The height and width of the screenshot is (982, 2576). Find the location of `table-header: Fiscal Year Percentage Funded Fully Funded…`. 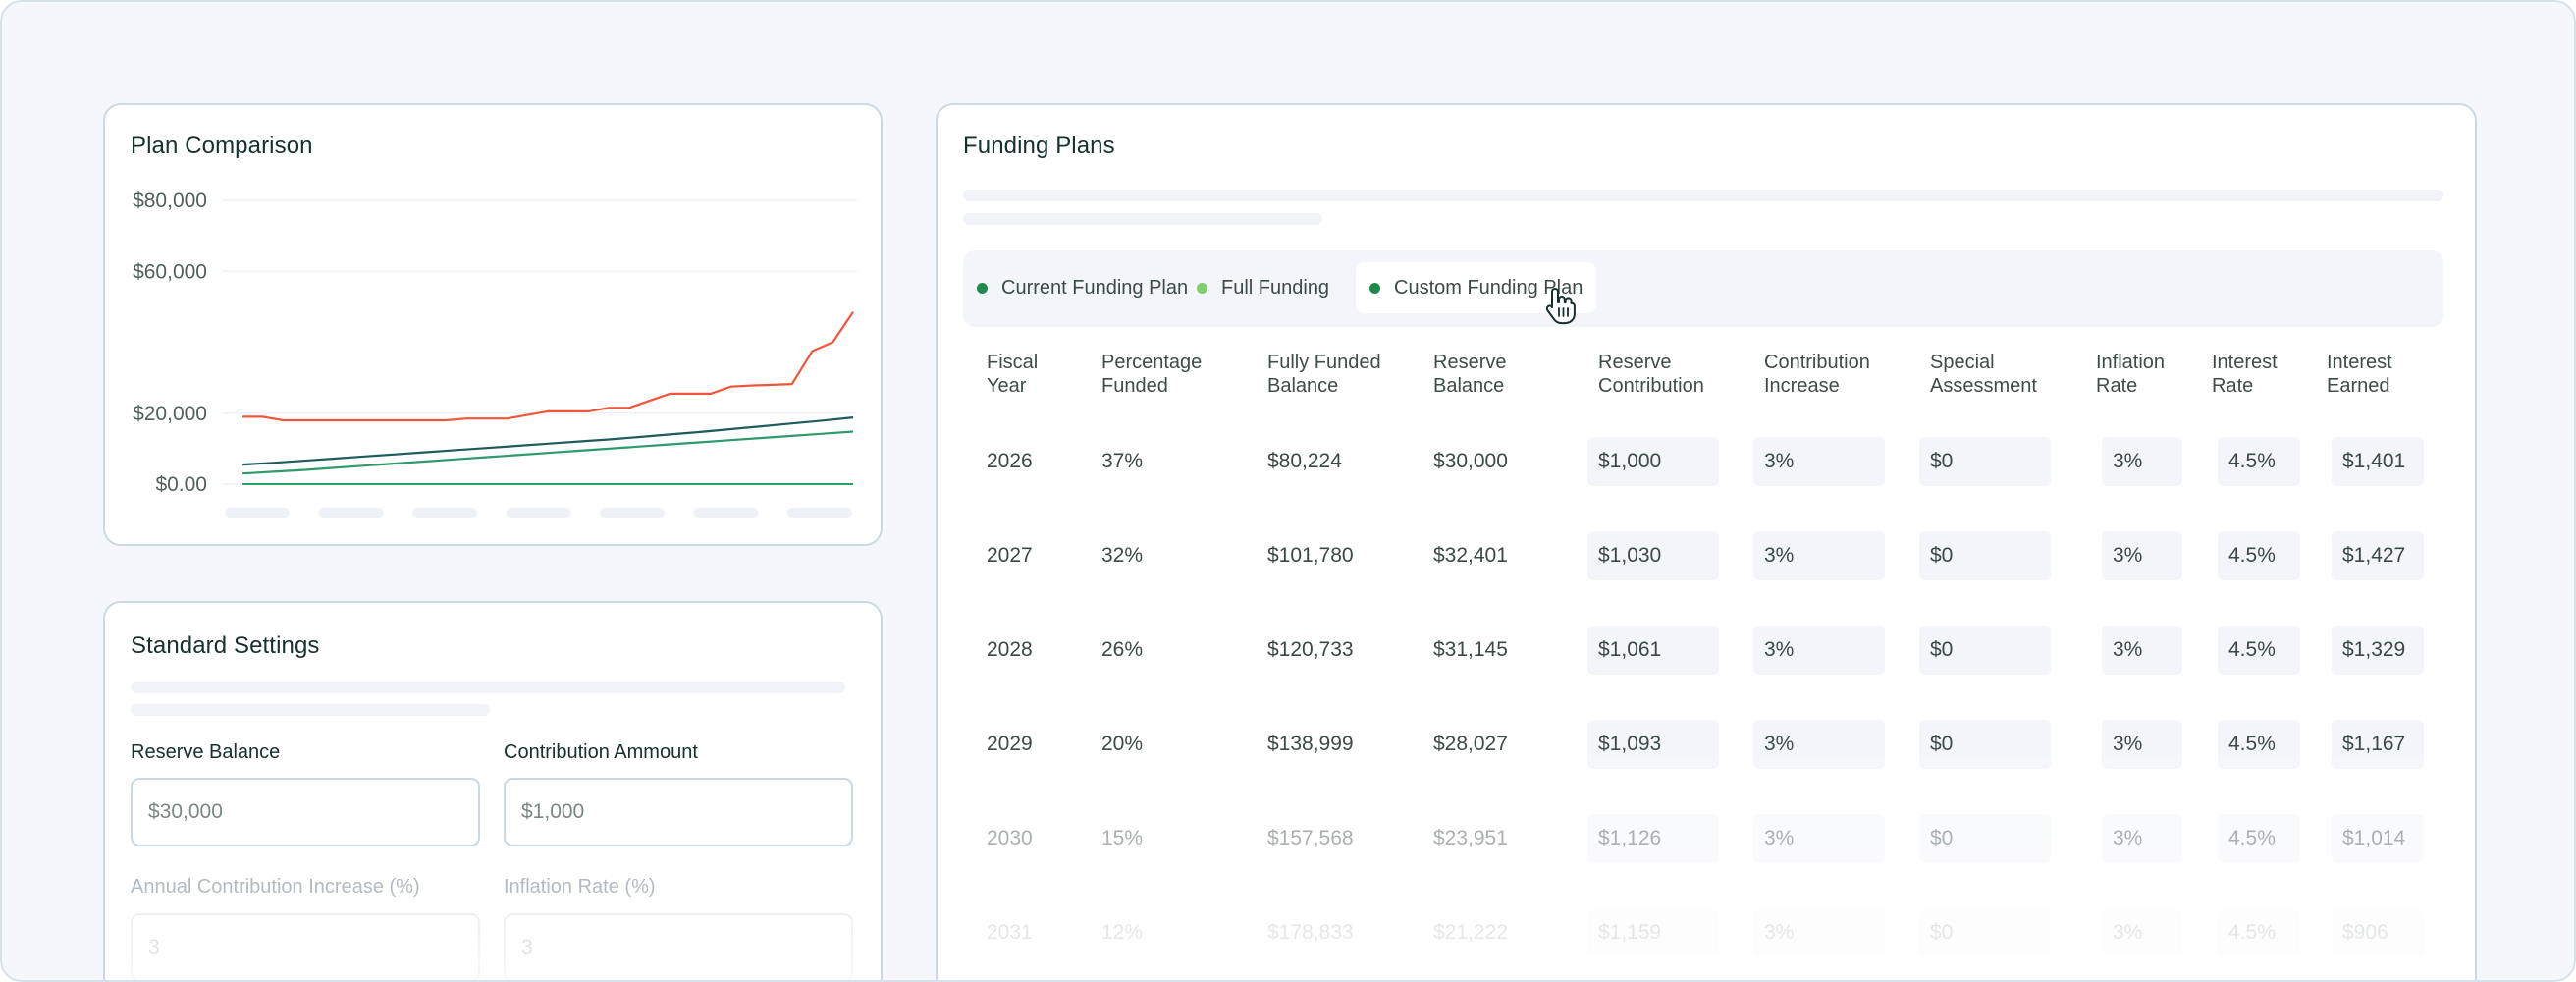

table-header: Fiscal Year Percentage Funded Fully Funded… is located at coordinates (1706, 380).